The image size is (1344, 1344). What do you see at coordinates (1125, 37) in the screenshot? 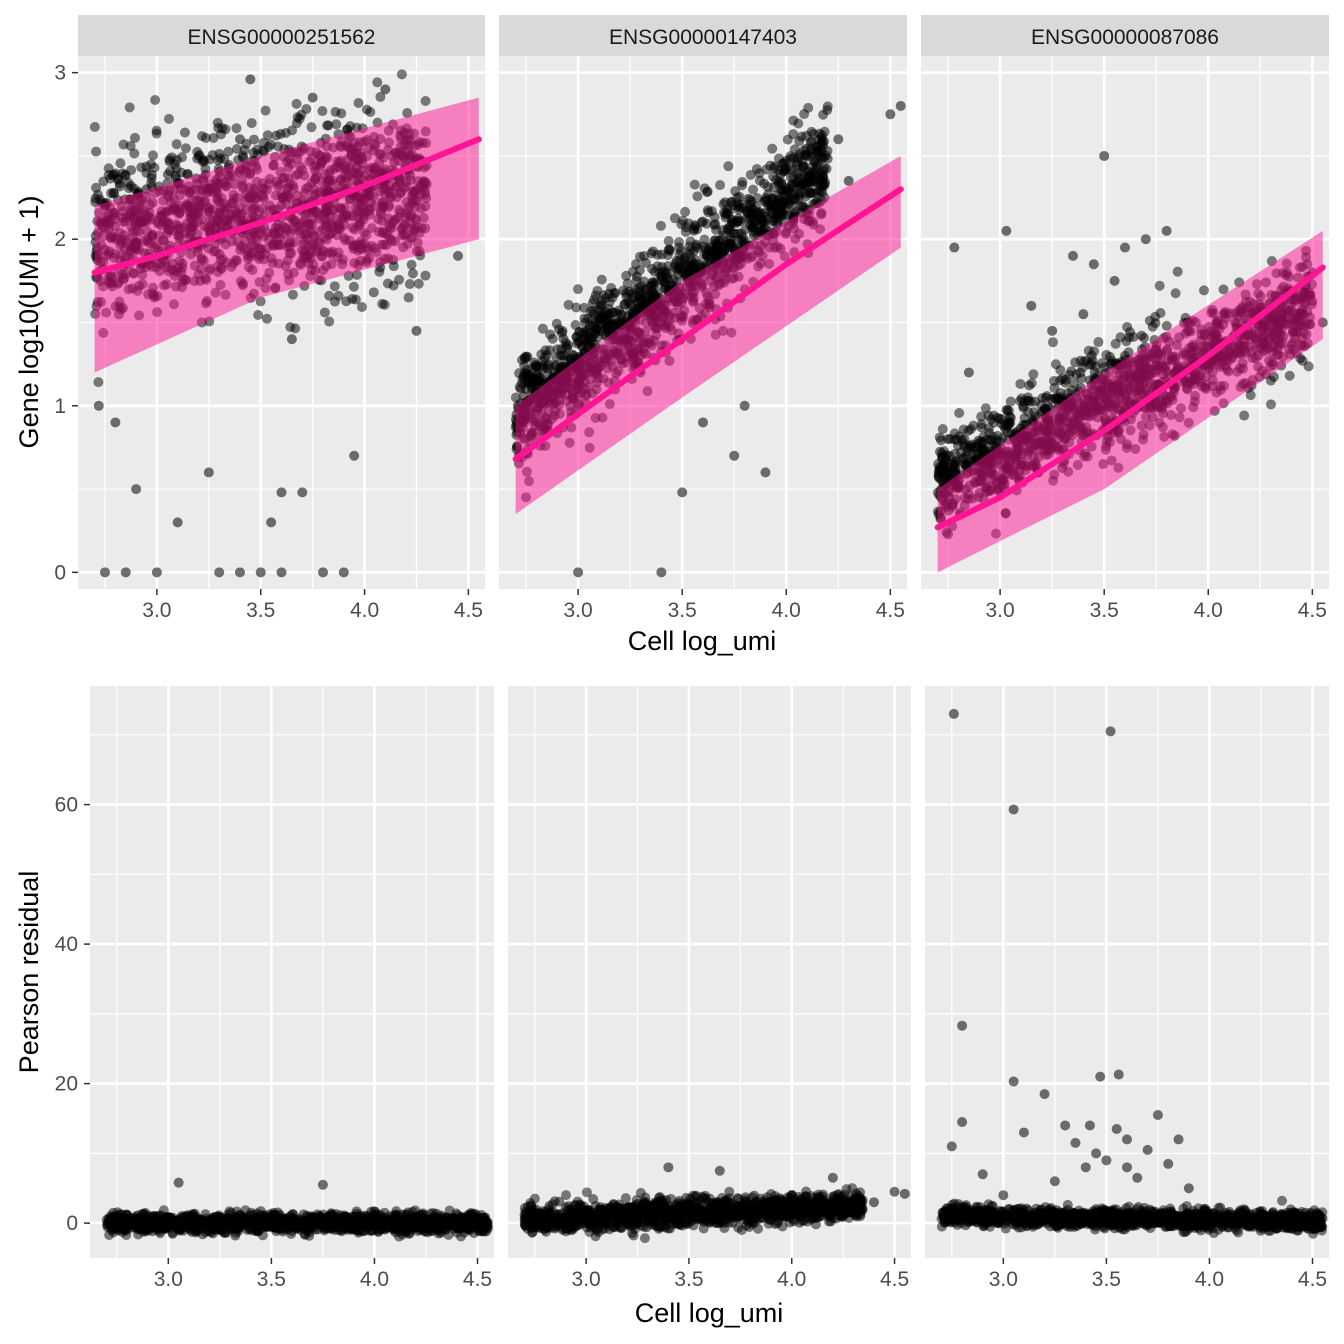
I see `facet-strip-label: ENSG00000087086` at bounding box center [1125, 37].